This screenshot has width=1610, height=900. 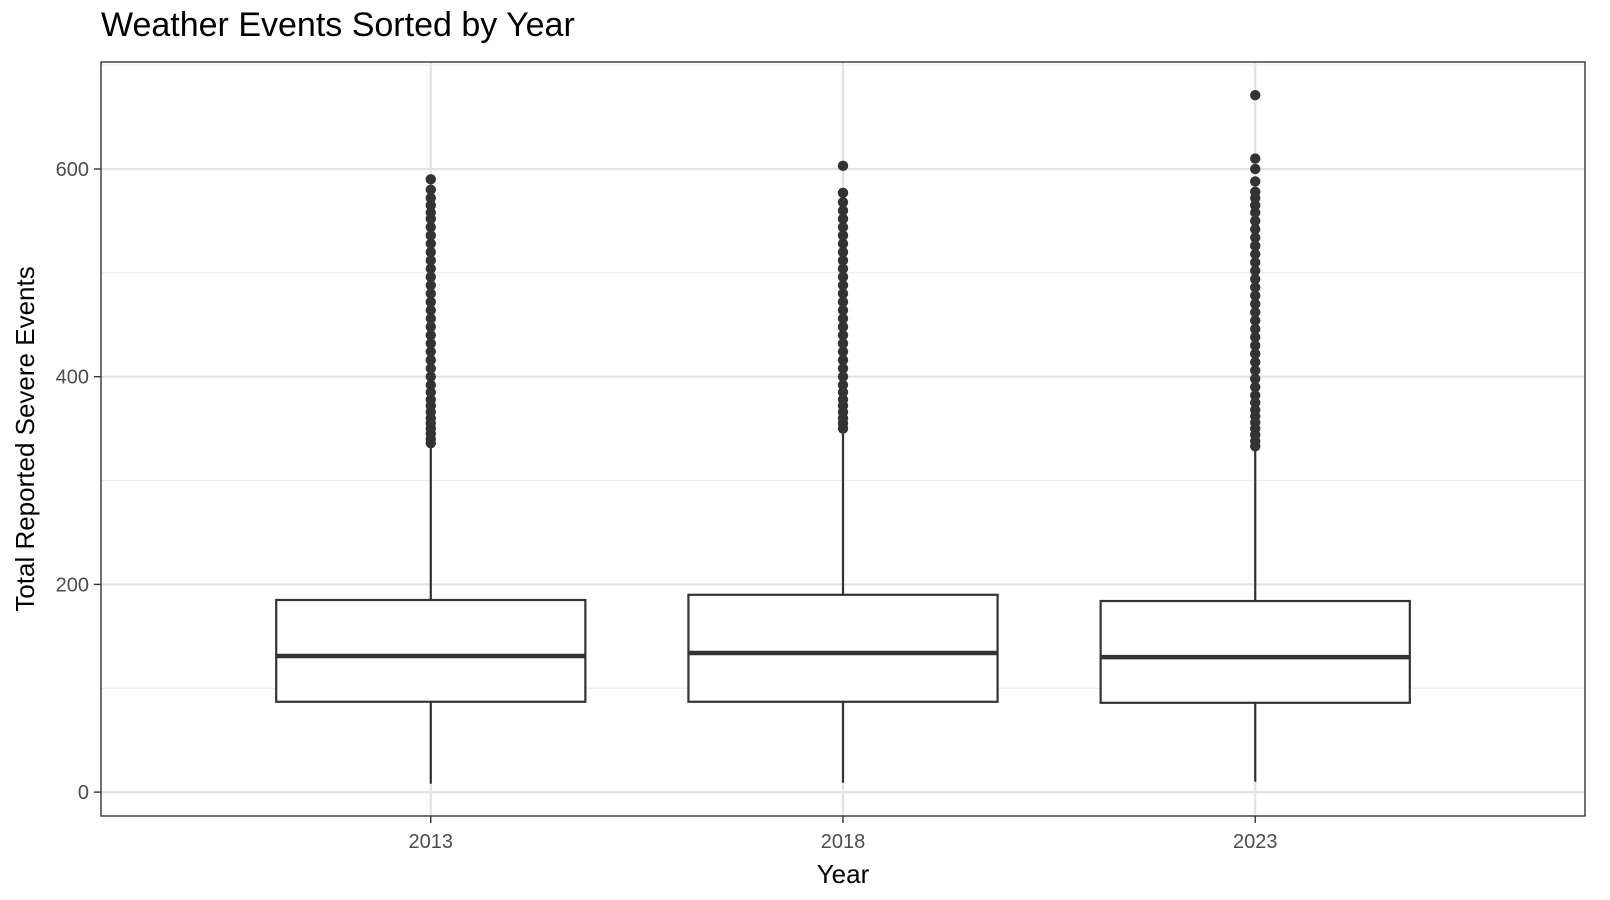 What do you see at coordinates (431, 479) in the screenshot?
I see `boxplot-2013` at bounding box center [431, 479].